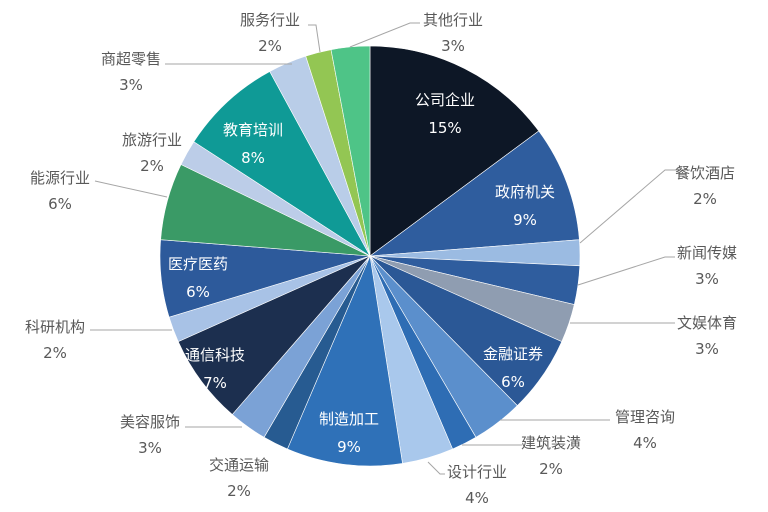 Image resolution: width=768 pixels, height=512 pixels. What do you see at coordinates (436, 468) in the screenshot?
I see `leader-line-design` at bounding box center [436, 468].